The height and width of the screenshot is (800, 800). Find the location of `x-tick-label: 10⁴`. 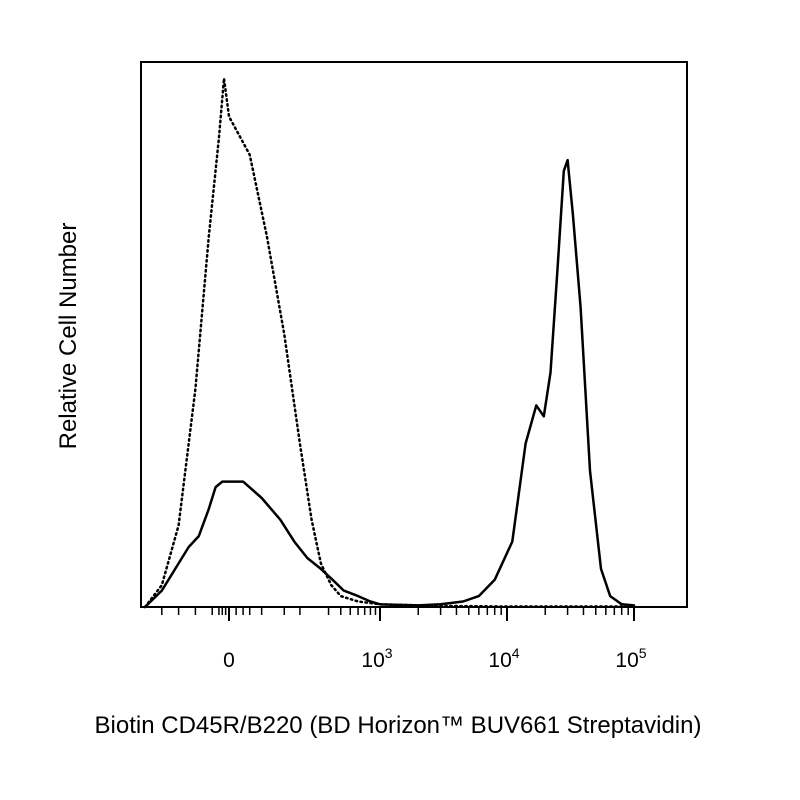

x-tick-label: 10⁴ is located at coordinates (503, 658).